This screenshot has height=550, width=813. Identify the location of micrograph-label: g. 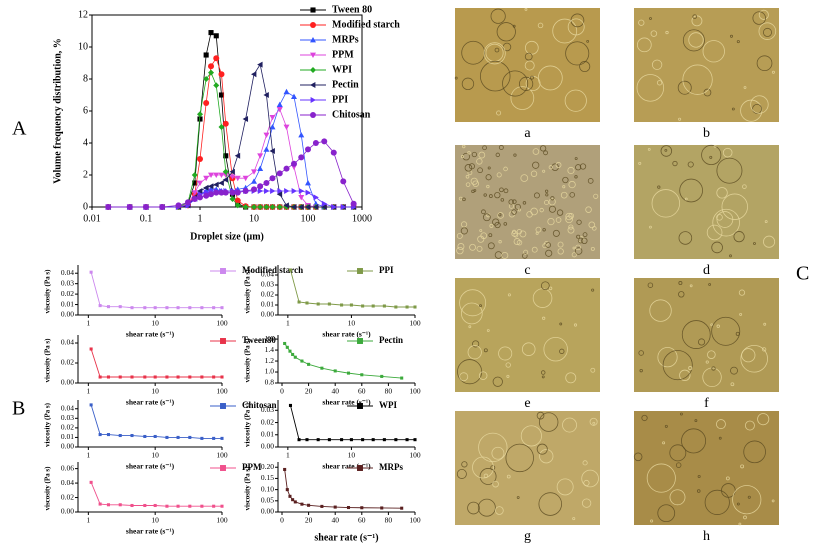
(527, 536).